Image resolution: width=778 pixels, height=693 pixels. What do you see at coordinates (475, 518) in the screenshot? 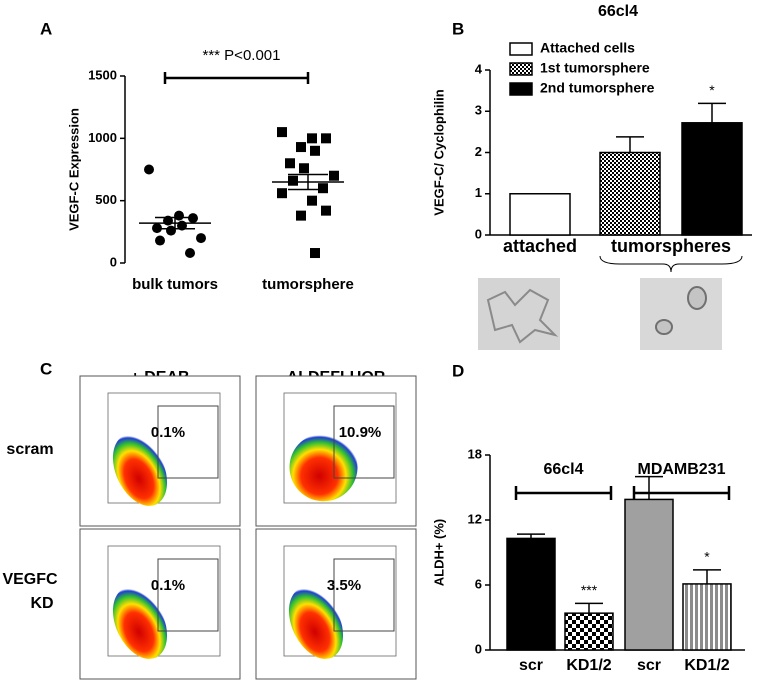
I see `y-tick-label: 12` at bounding box center [475, 518].